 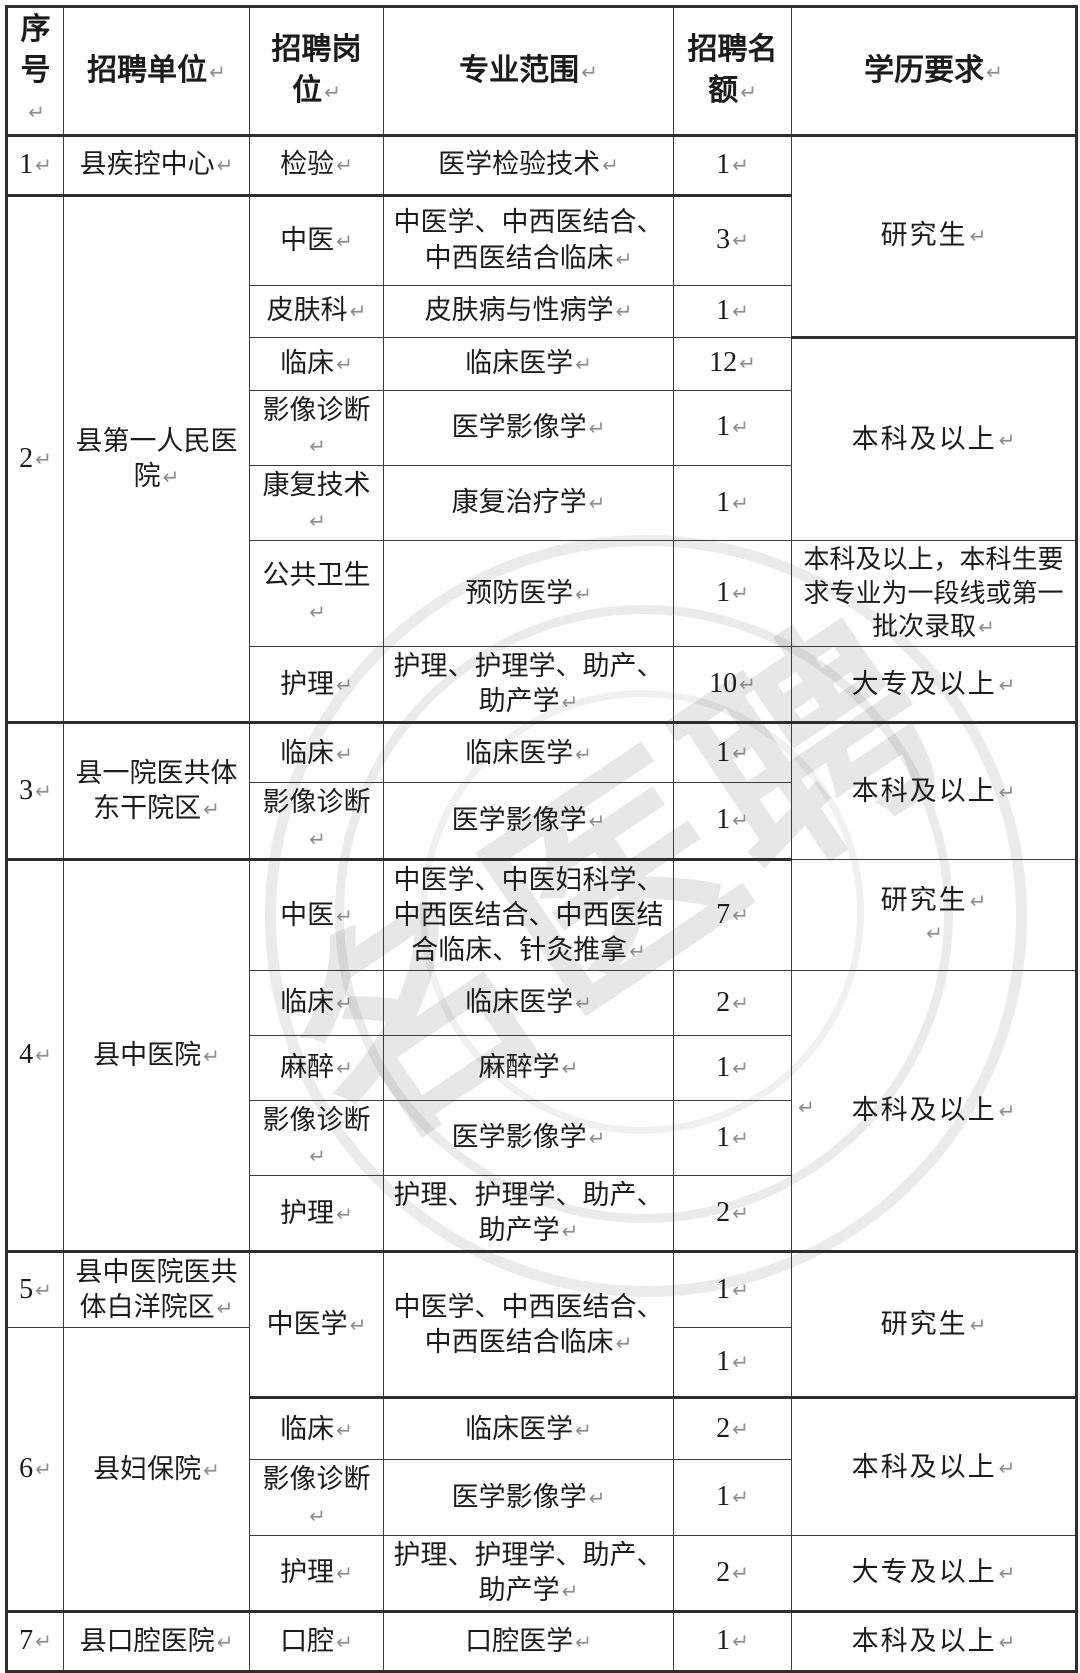 I want to click on table-row: 护理 ↵ 护理、护理学、助产、助产学 ↵ 10 ↵ 大专及以上 ↵, so click(x=542, y=685).